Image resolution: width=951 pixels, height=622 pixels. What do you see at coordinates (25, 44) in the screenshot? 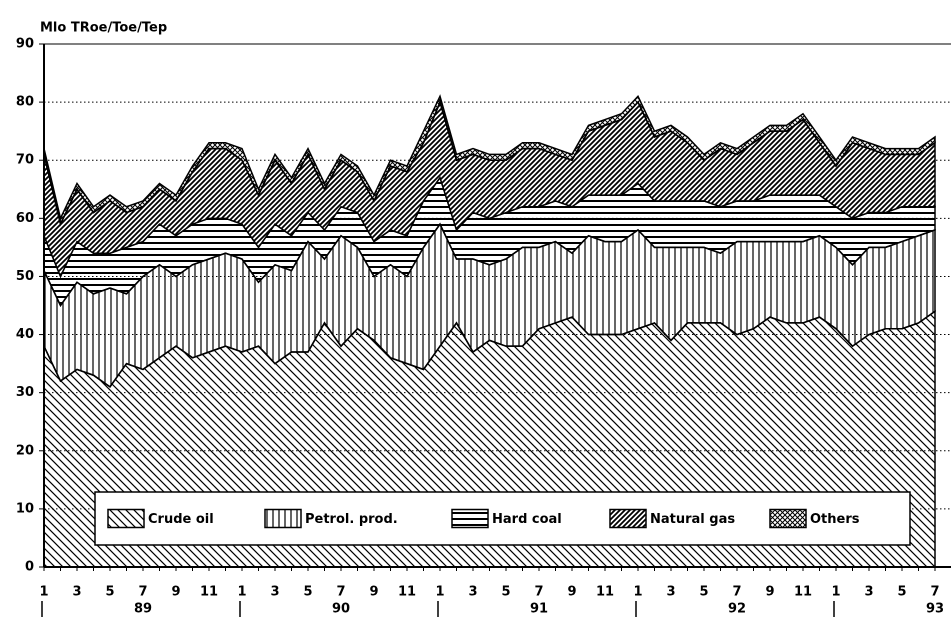
I see `y-tick-label: 90` at bounding box center [25, 44].